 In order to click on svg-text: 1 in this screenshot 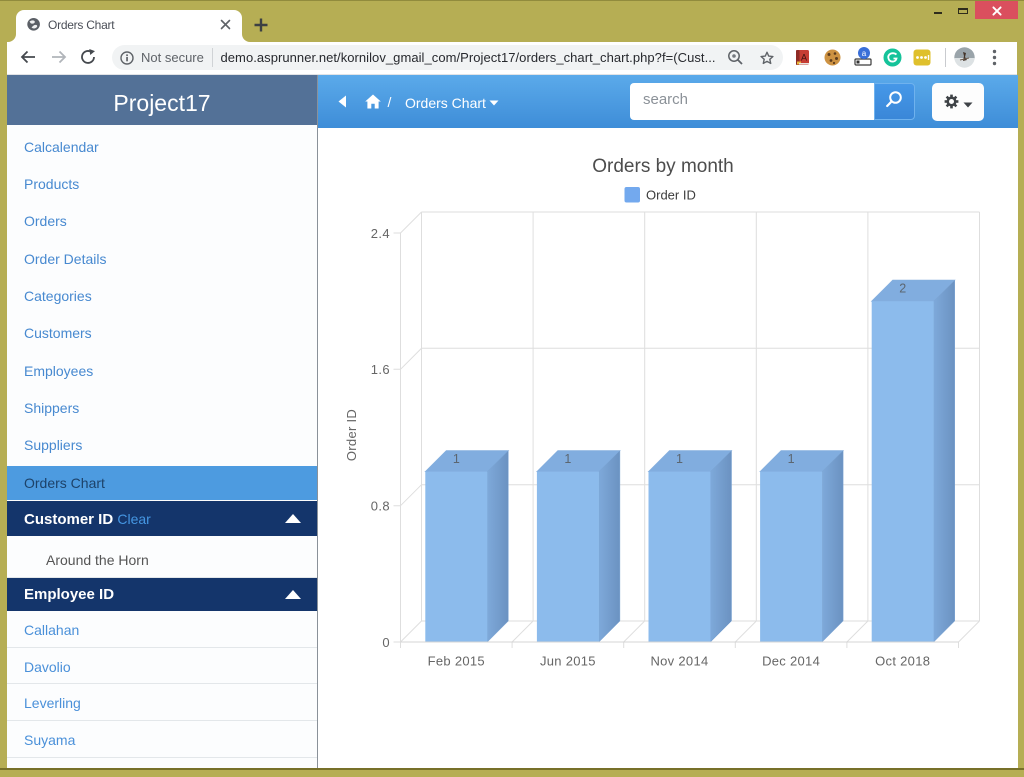, I will do `click(456, 459)`.